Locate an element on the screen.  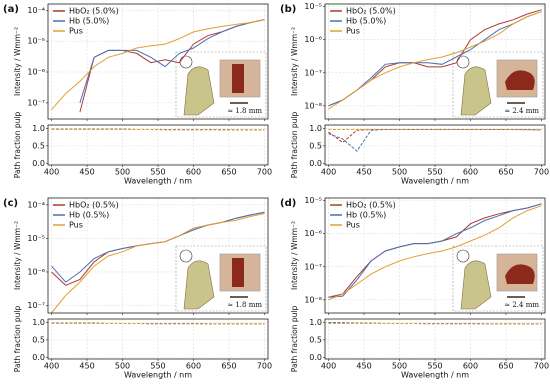
panel-label: (a) is located at coordinates (11, 9).